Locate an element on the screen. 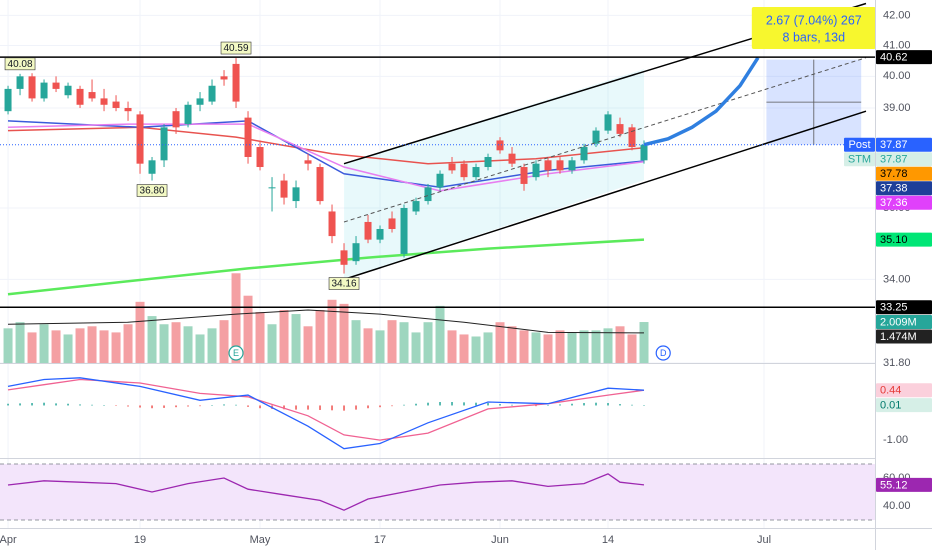 The height and width of the screenshot is (550, 932). price-range-label: 2.67 (7.04%) 267 is located at coordinates (814, 20).